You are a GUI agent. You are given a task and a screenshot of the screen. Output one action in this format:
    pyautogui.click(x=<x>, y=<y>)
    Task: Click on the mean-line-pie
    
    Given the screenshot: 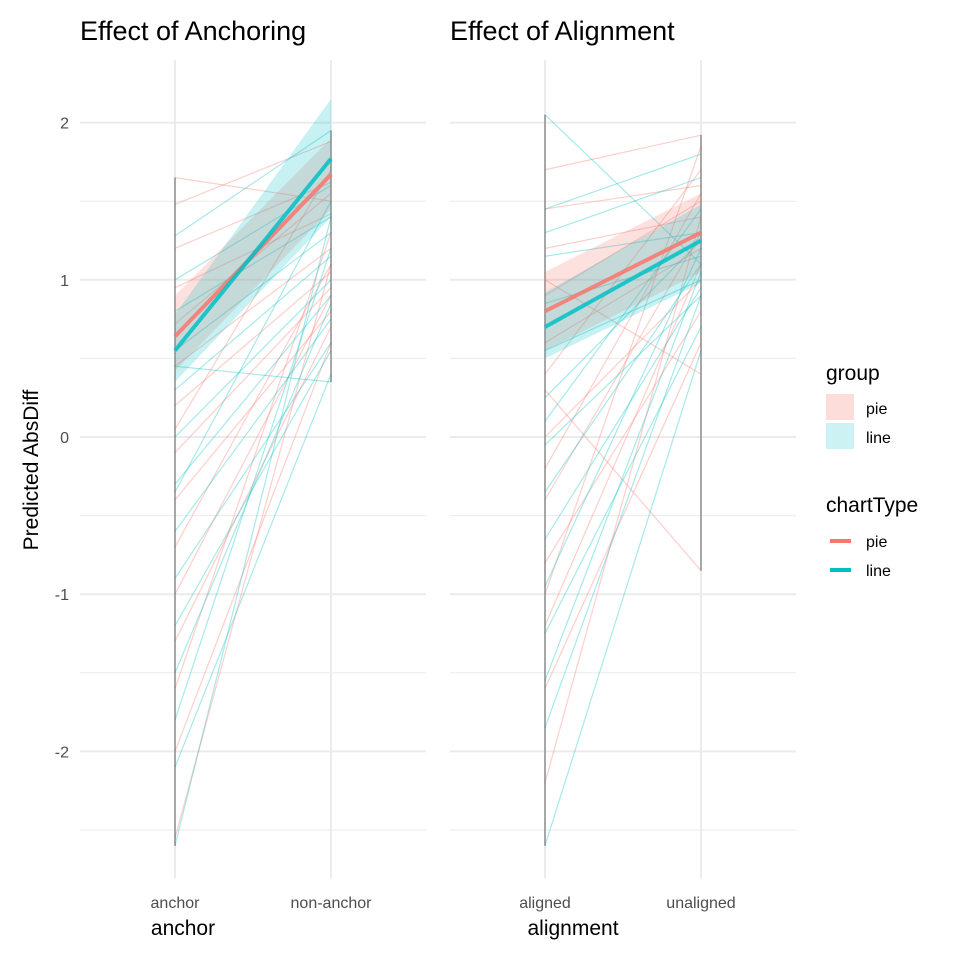 What is the action you would take?
    pyautogui.click(x=623, y=272)
    